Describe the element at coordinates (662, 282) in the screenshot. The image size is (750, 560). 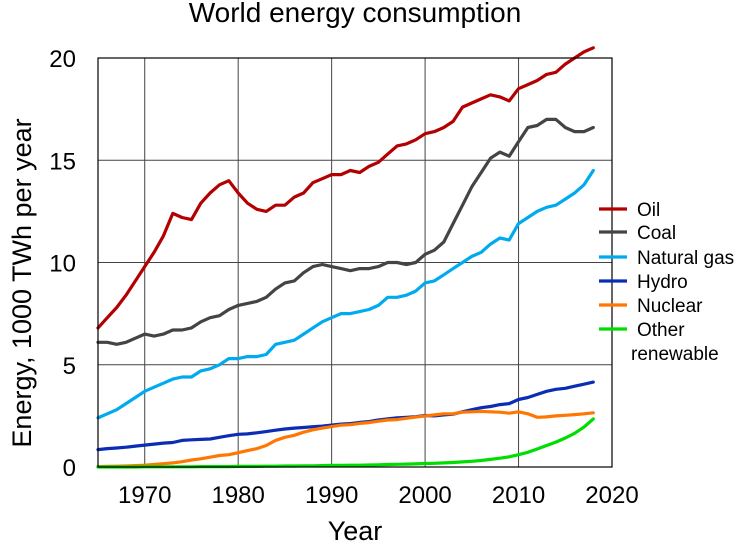
I see `legend-label: Hydro` at that location.